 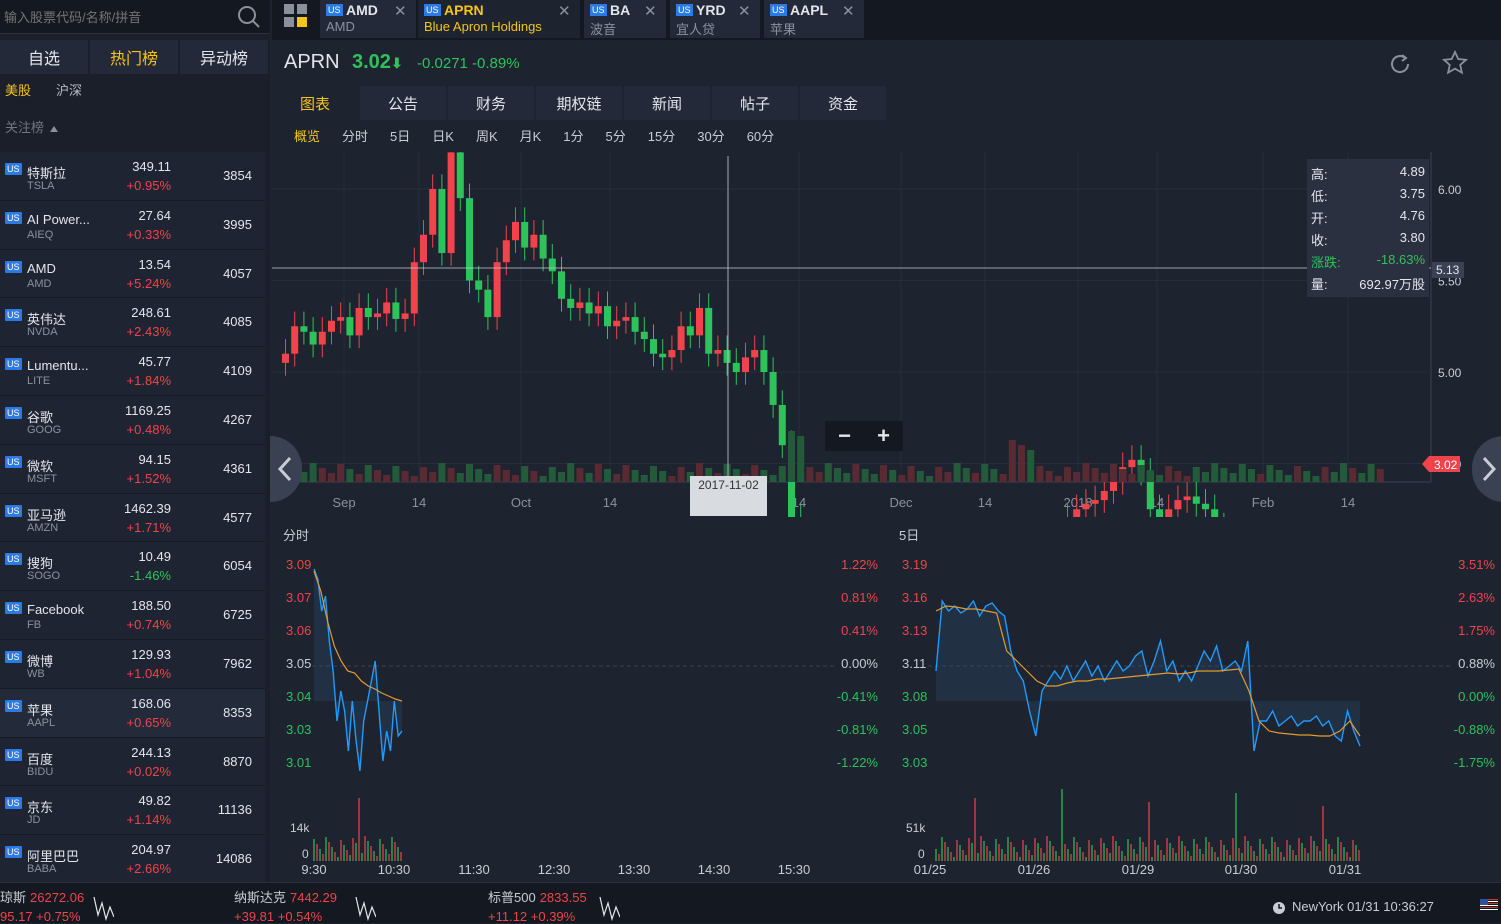 I want to click on stock-code: AAPL, so click(x=41, y=722).